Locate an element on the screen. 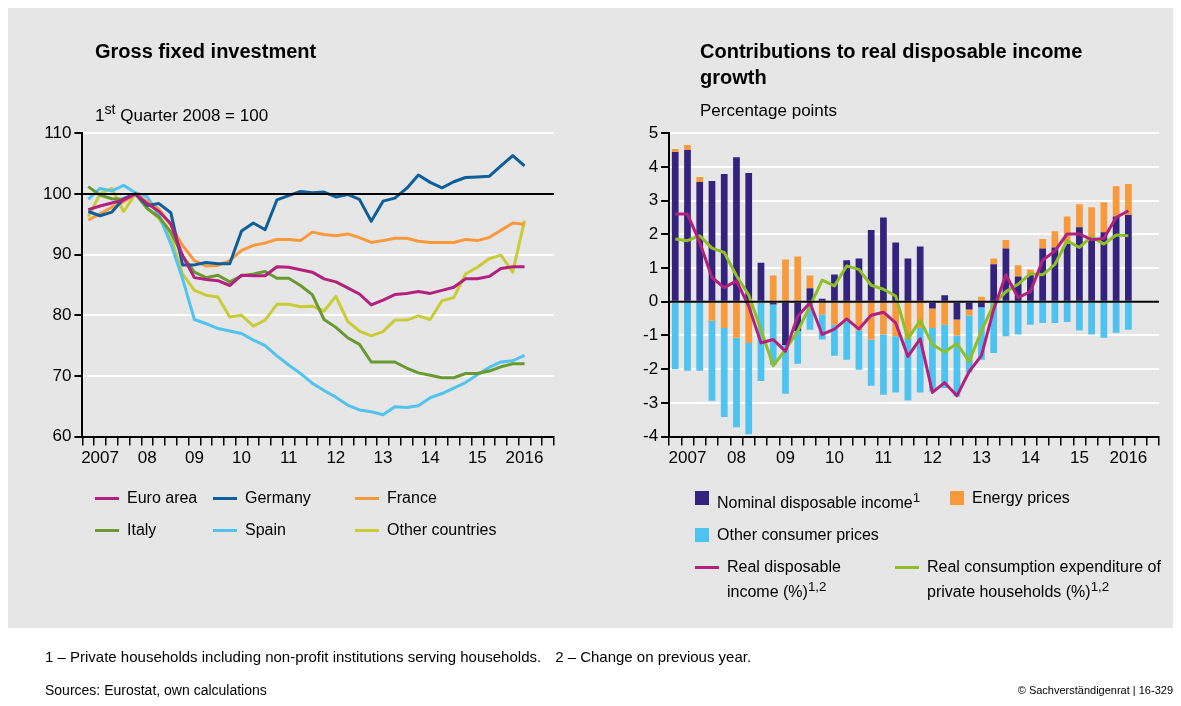 This screenshot has width=1181, height=706. legend-label: Real consumption expenditure of private households (%)$^{1,2}$ is located at coordinates (1044, 580).